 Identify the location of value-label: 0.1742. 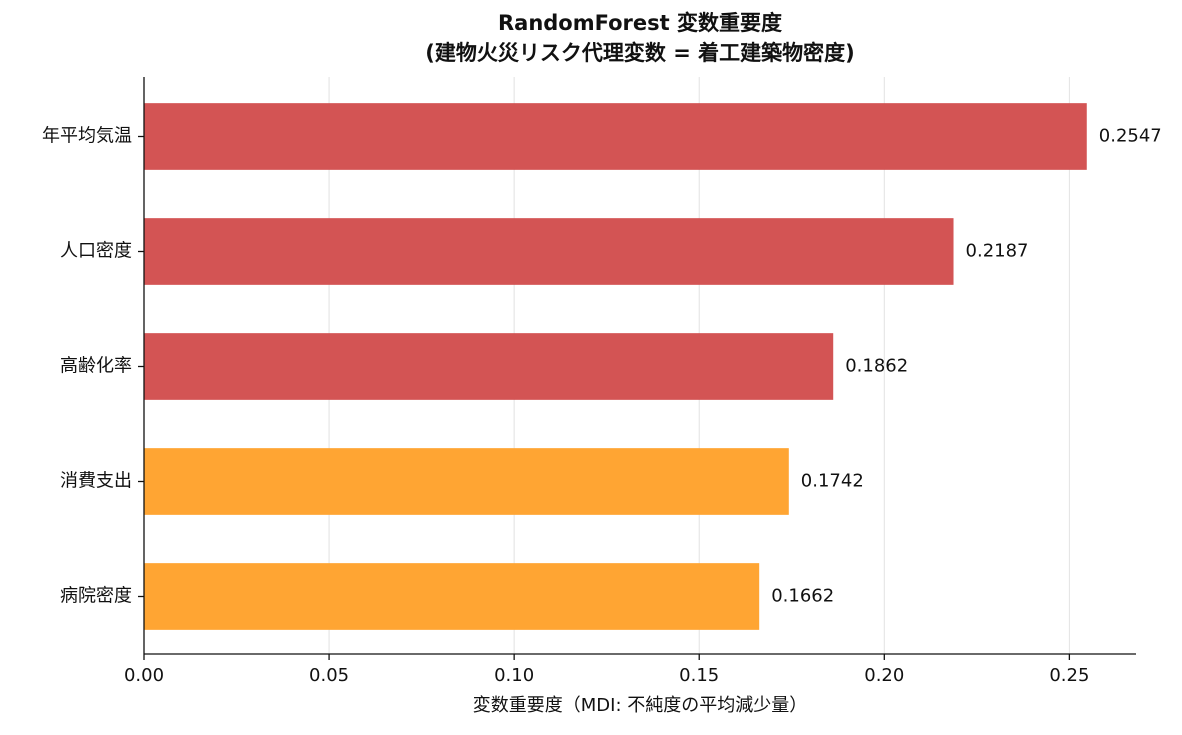
(832, 481).